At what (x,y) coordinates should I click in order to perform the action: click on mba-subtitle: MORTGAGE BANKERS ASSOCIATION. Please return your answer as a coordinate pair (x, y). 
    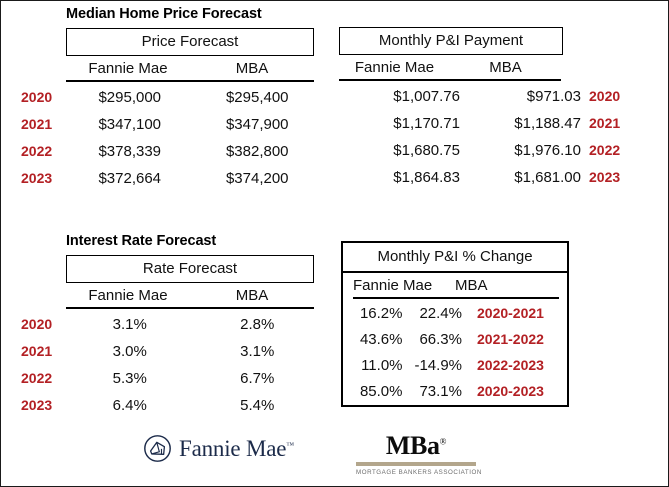
    Looking at the image, I should click on (419, 472).